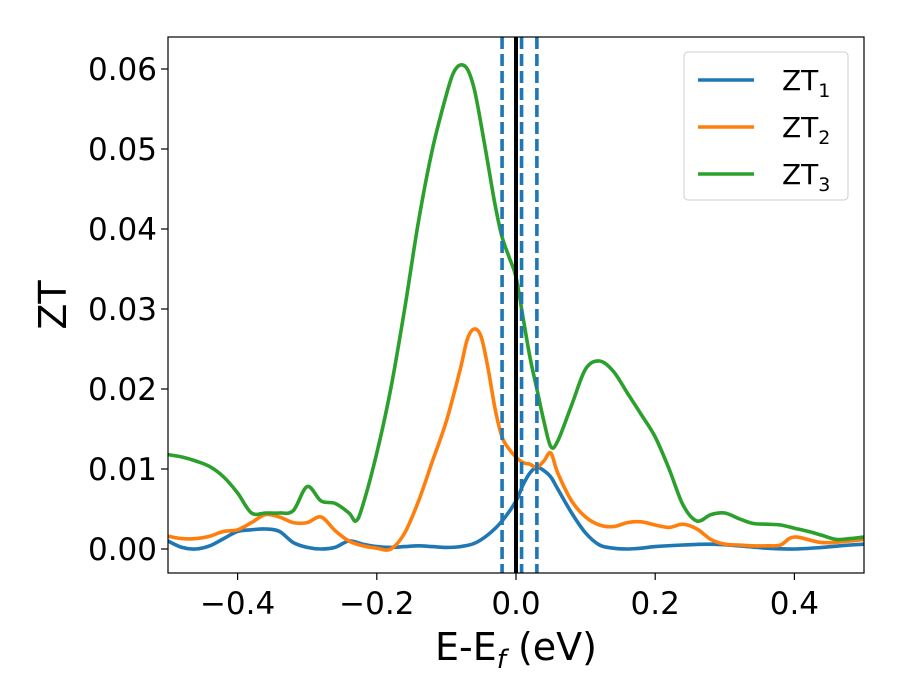 The height and width of the screenshot is (700, 900). Describe the element at coordinates (122, 150) in the screenshot. I see `y-tick-label: 0.05` at that location.